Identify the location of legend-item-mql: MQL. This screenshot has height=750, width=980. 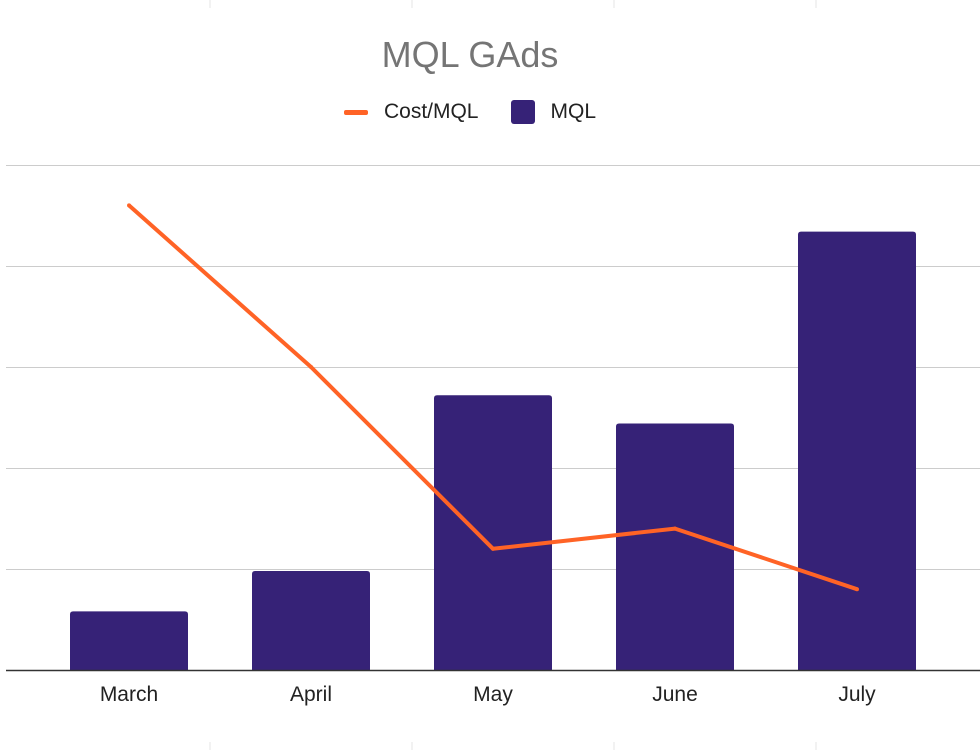
(553, 112).